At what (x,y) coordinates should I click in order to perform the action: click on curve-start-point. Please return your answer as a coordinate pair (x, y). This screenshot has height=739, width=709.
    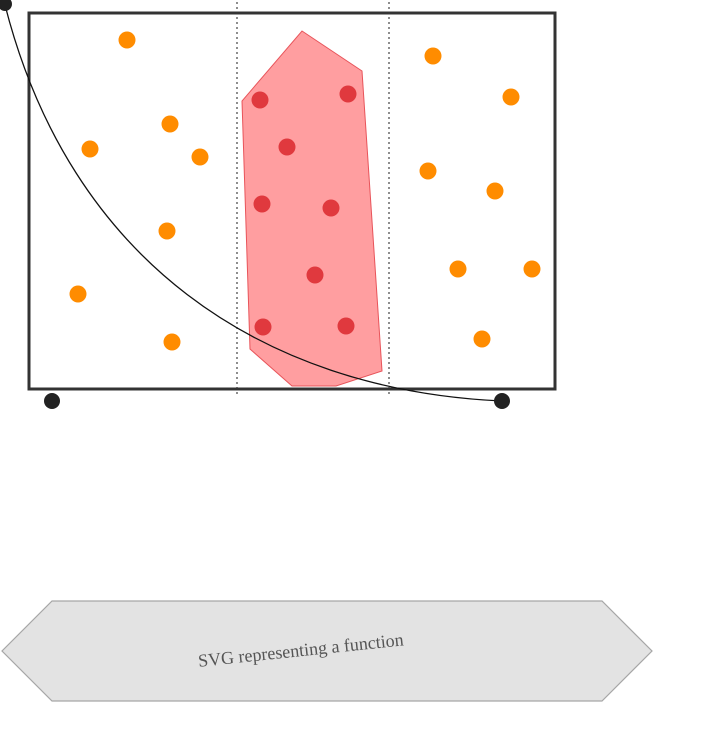
    Looking at the image, I should click on (6, 5).